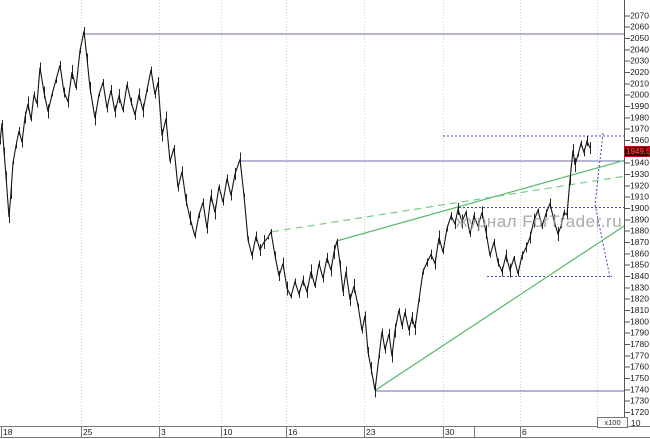 The image size is (650, 439). I want to click on y-axis-label: 2040, so click(639, 49).